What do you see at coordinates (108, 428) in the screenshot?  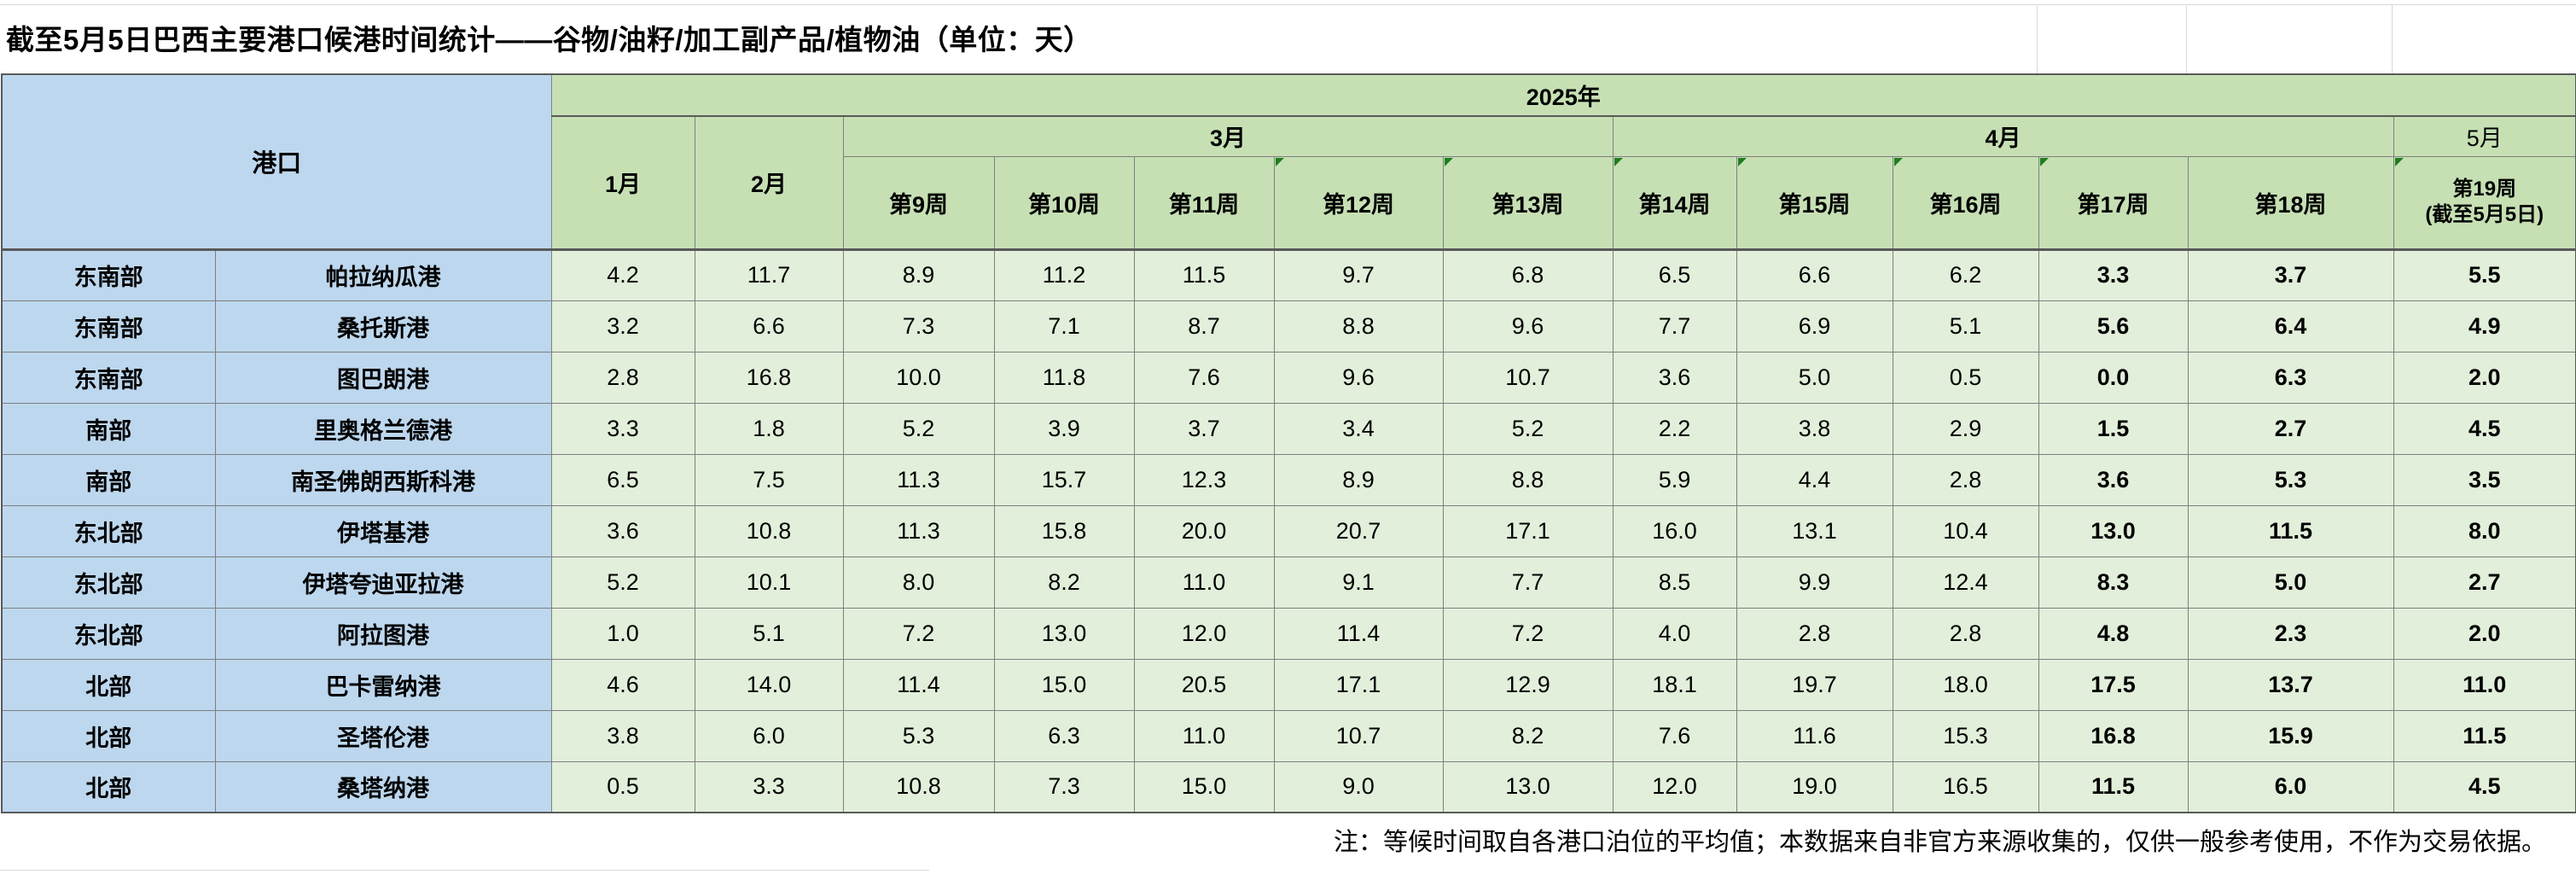 I see `region-cell: 南部` at bounding box center [108, 428].